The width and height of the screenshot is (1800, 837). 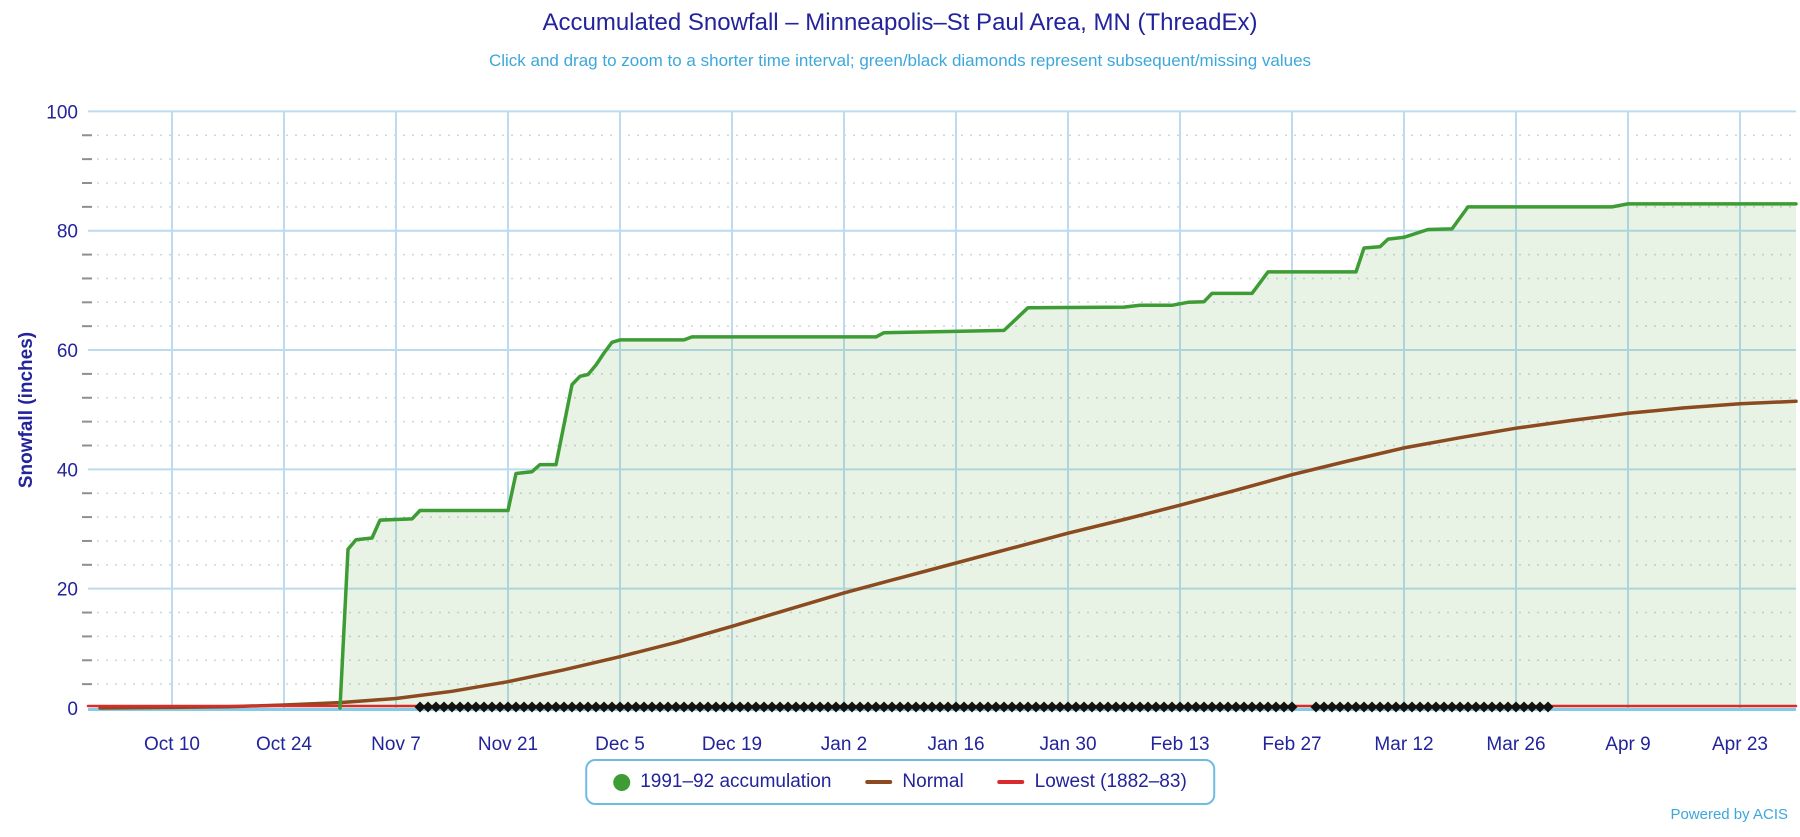 What do you see at coordinates (1627, 744) in the screenshot?
I see `svg-text: Apr 9` at bounding box center [1627, 744].